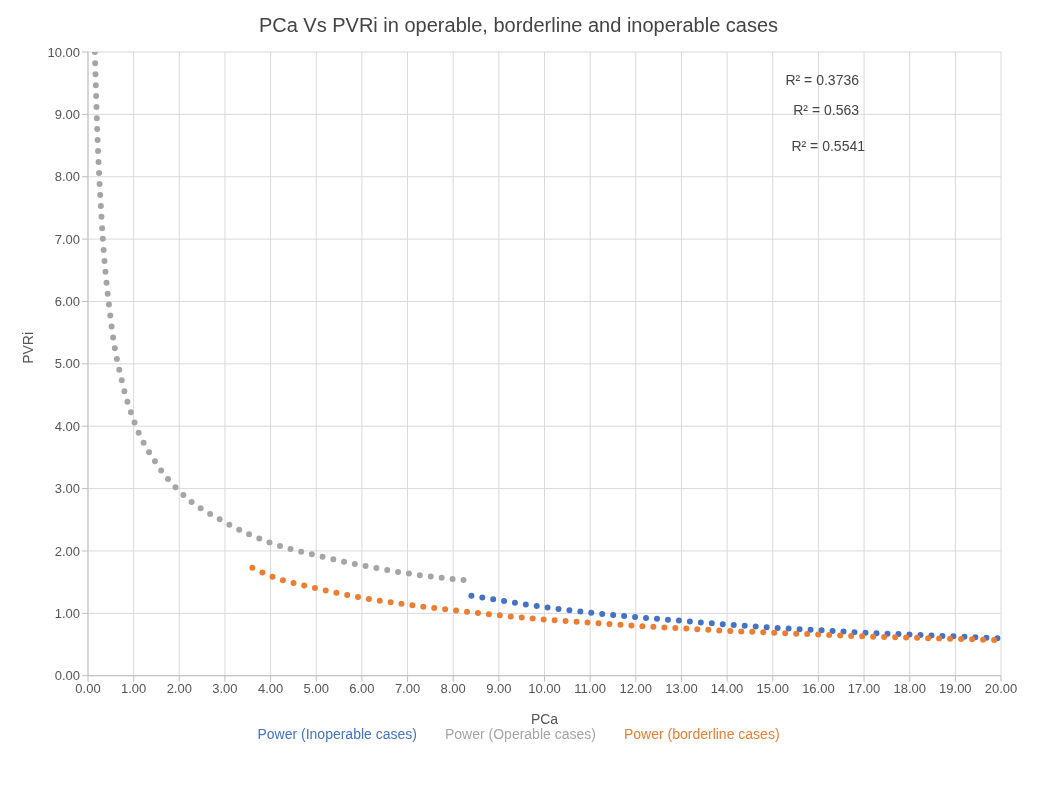  What do you see at coordinates (67, 489) in the screenshot?
I see `y-tick-label: 3.00` at bounding box center [67, 489].